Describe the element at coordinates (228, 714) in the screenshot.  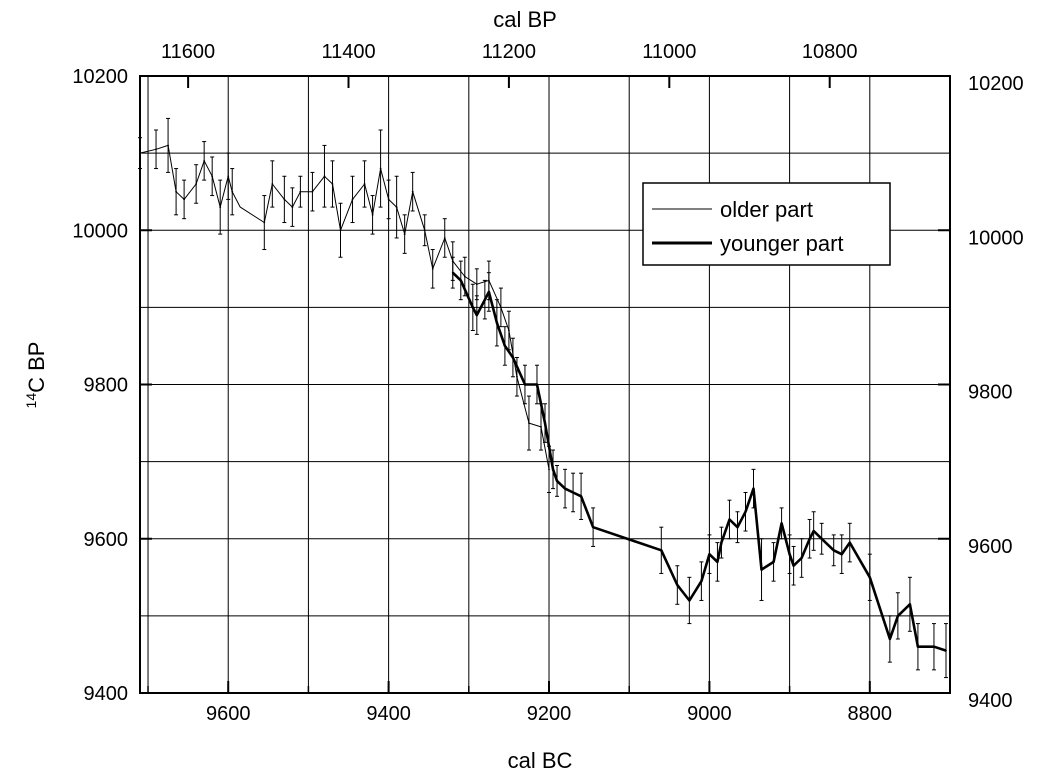
I see `x-tick-label: 9600` at that location.